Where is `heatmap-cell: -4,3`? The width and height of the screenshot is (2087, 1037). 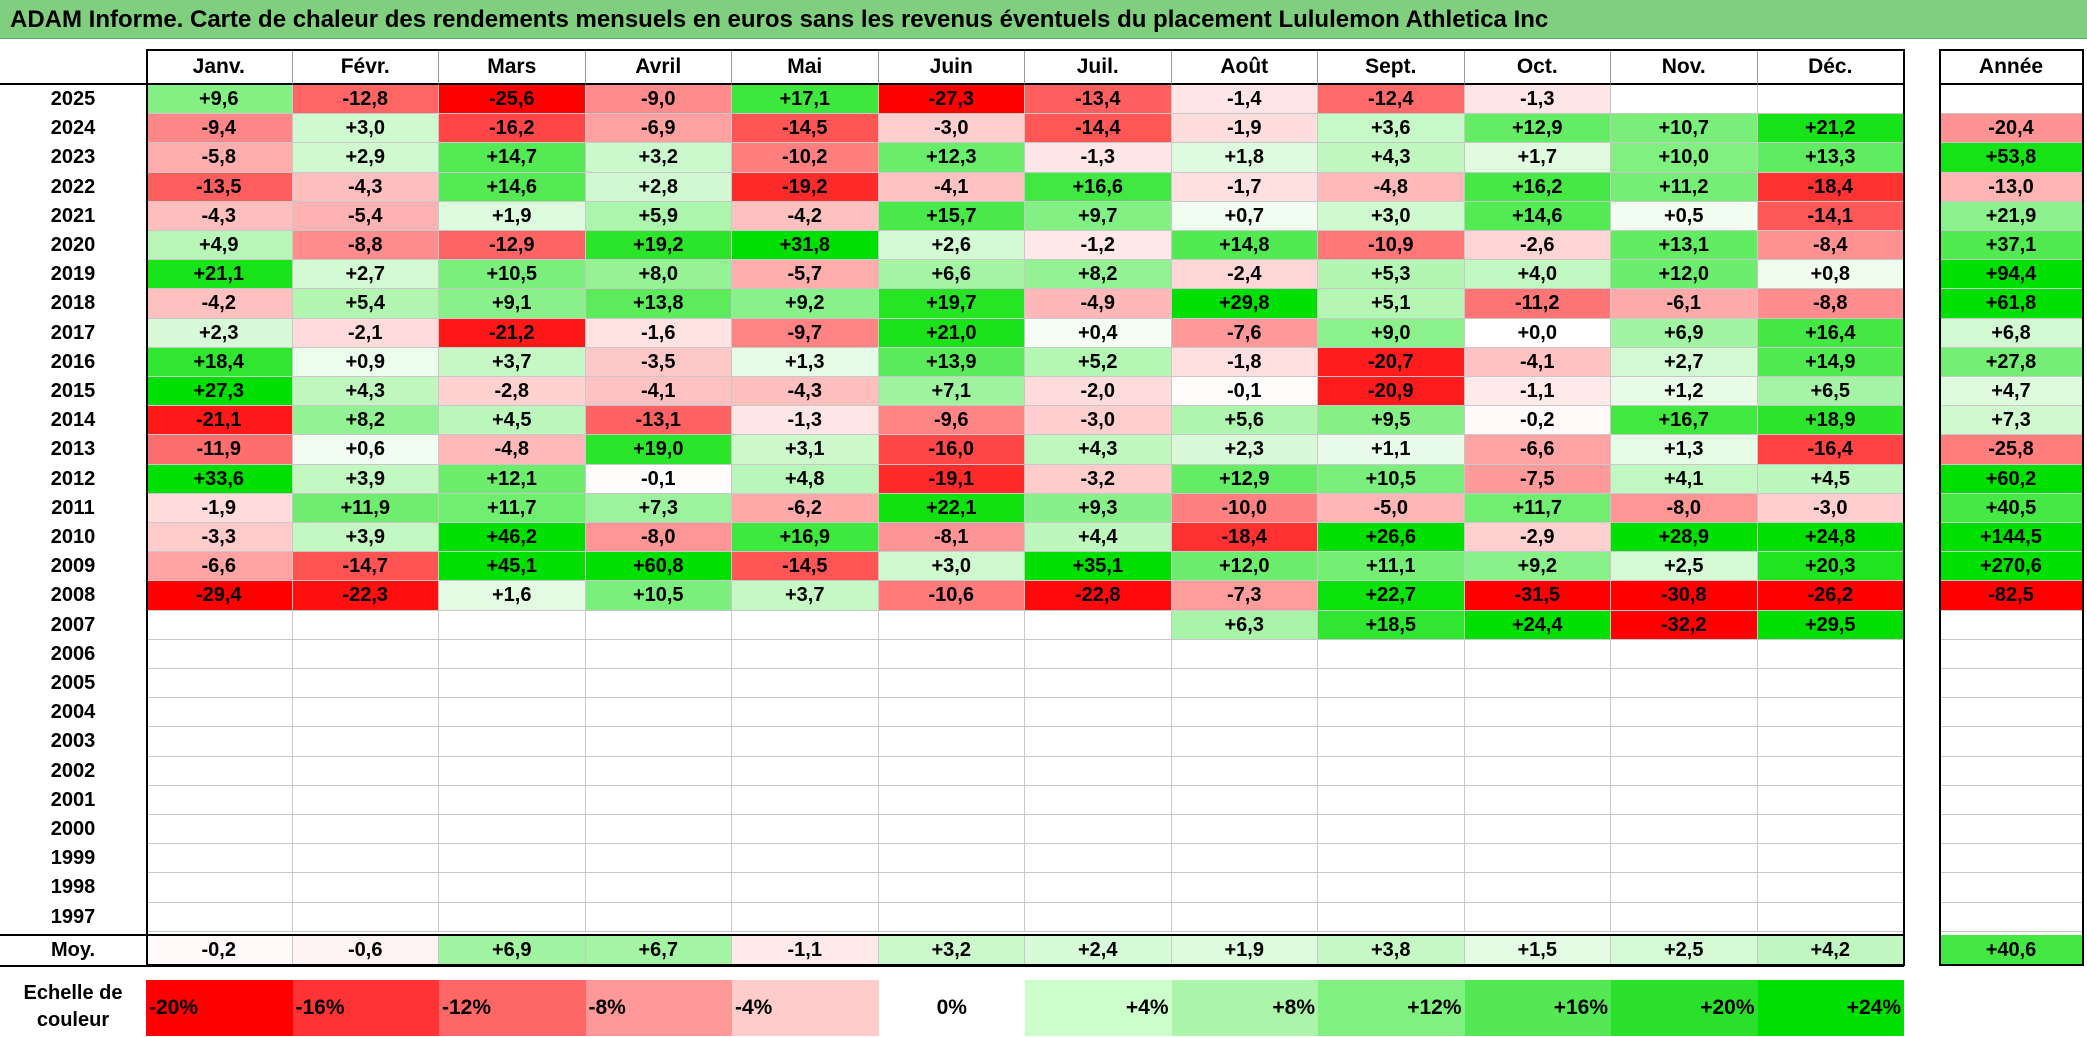
heatmap-cell: -4,3 is located at coordinates (219, 216).